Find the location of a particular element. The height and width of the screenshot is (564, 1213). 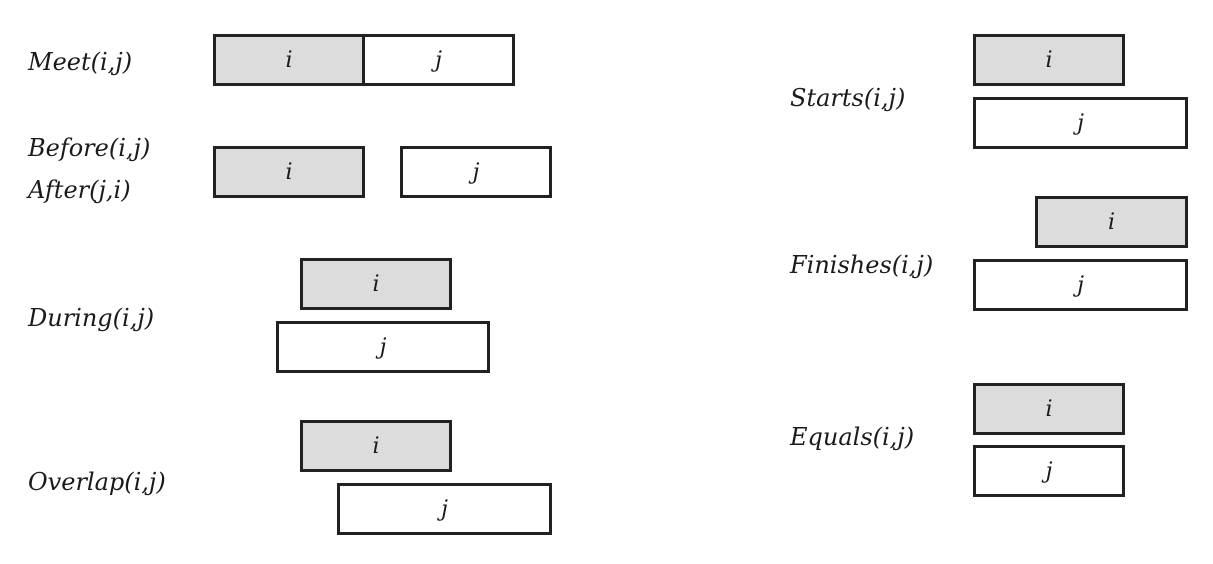

overlap-interval-j: j is located at coordinates (444, 509).